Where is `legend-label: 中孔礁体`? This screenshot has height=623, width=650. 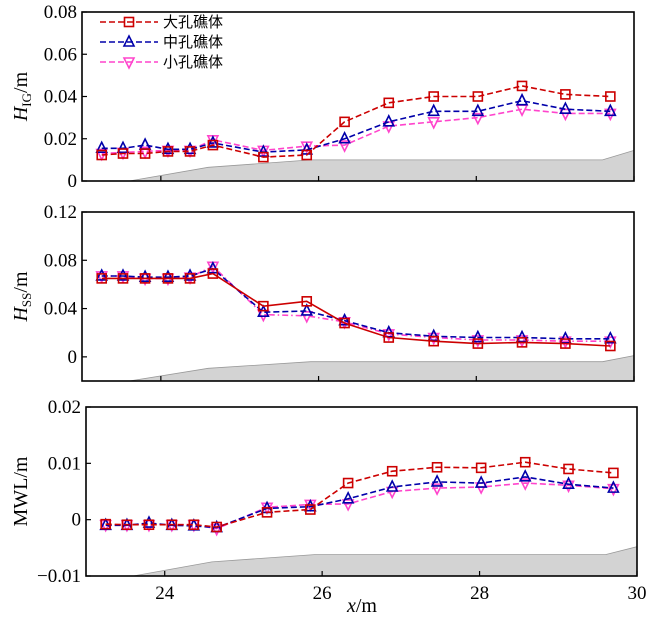
legend-label: 中孔礁体 is located at coordinates (193, 42).